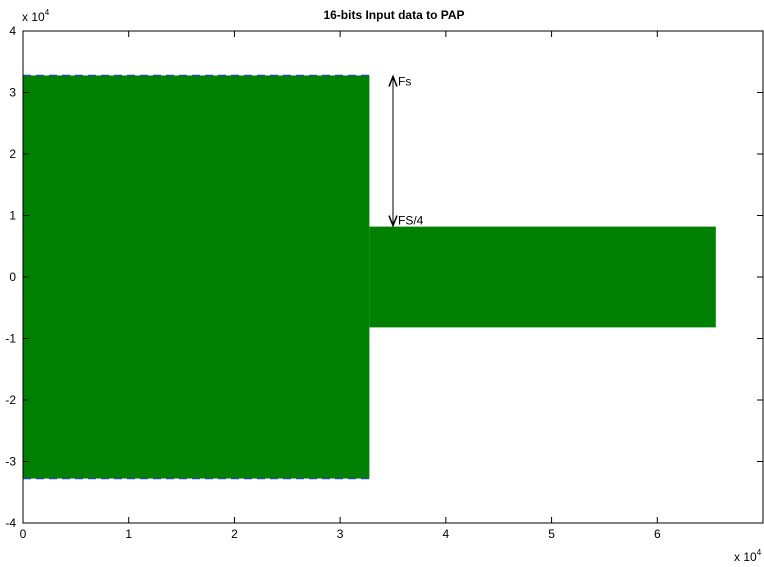  What do you see at coordinates (12, 216) in the screenshot?
I see `y-tick-label: 1` at bounding box center [12, 216].